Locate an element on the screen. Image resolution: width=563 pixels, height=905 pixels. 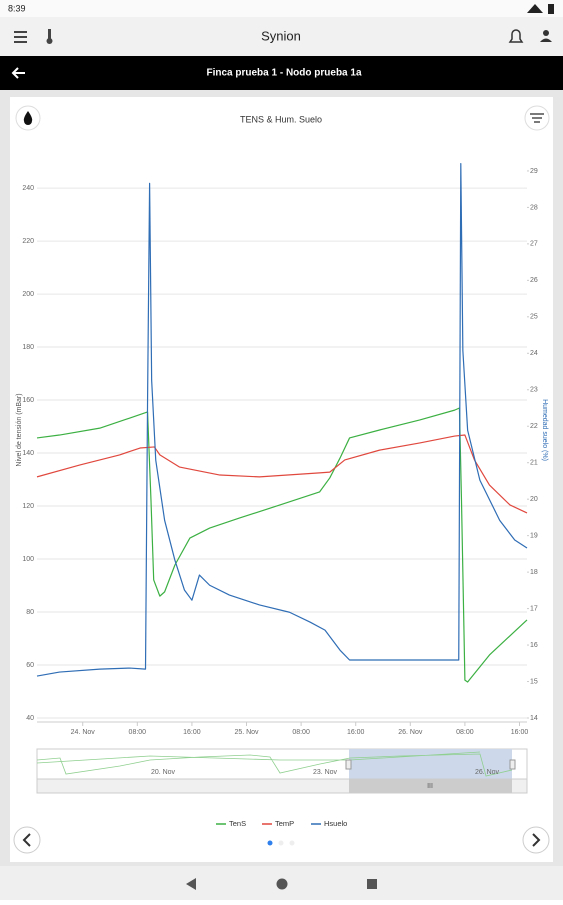
y2-tick-label: 20 is located at coordinates (534, 499).